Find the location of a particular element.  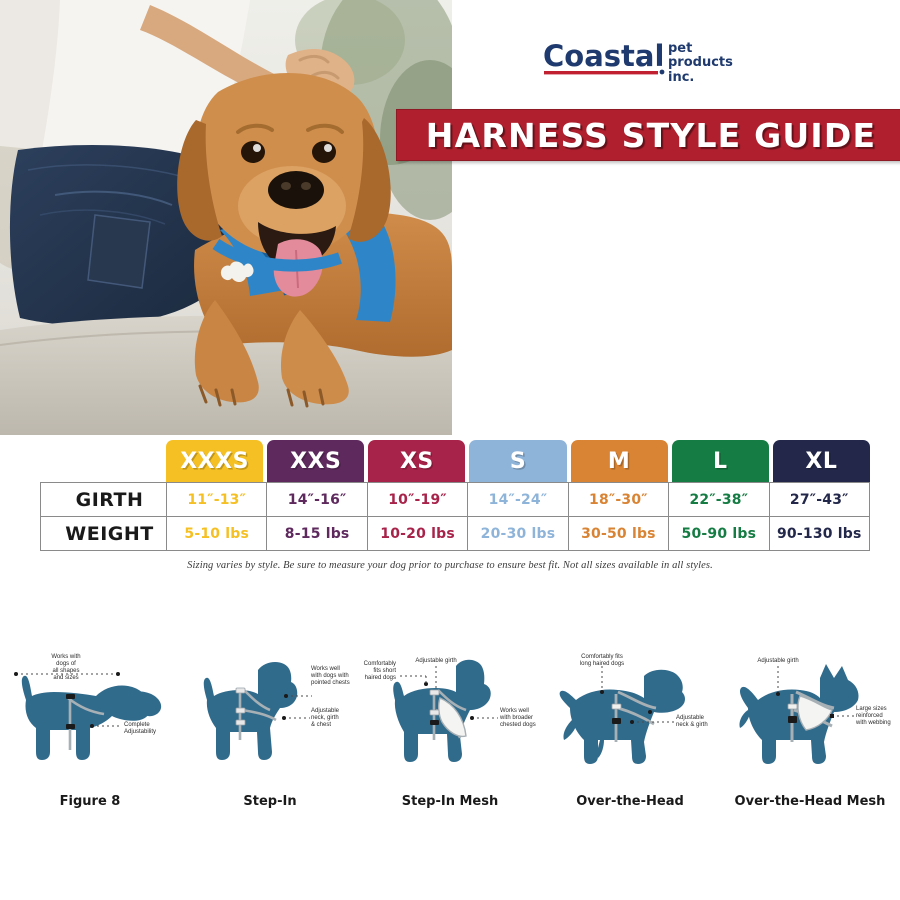

callout-text-pointed-1: Works well is located at coordinates (325, 669).